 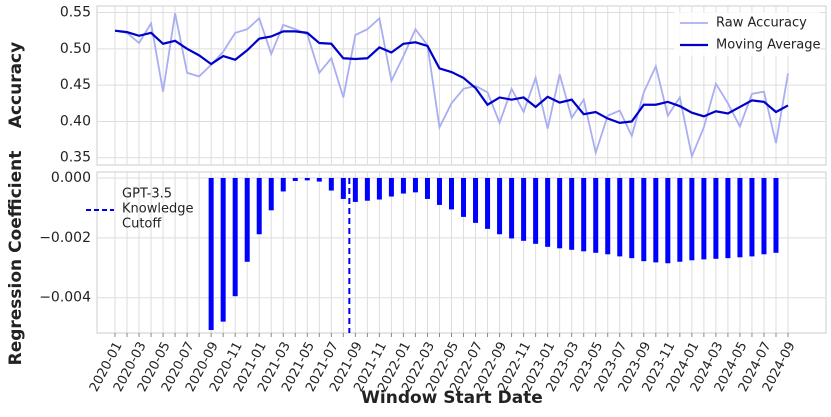 I want to click on y-tick-label: 0.35, so click(x=75, y=158).